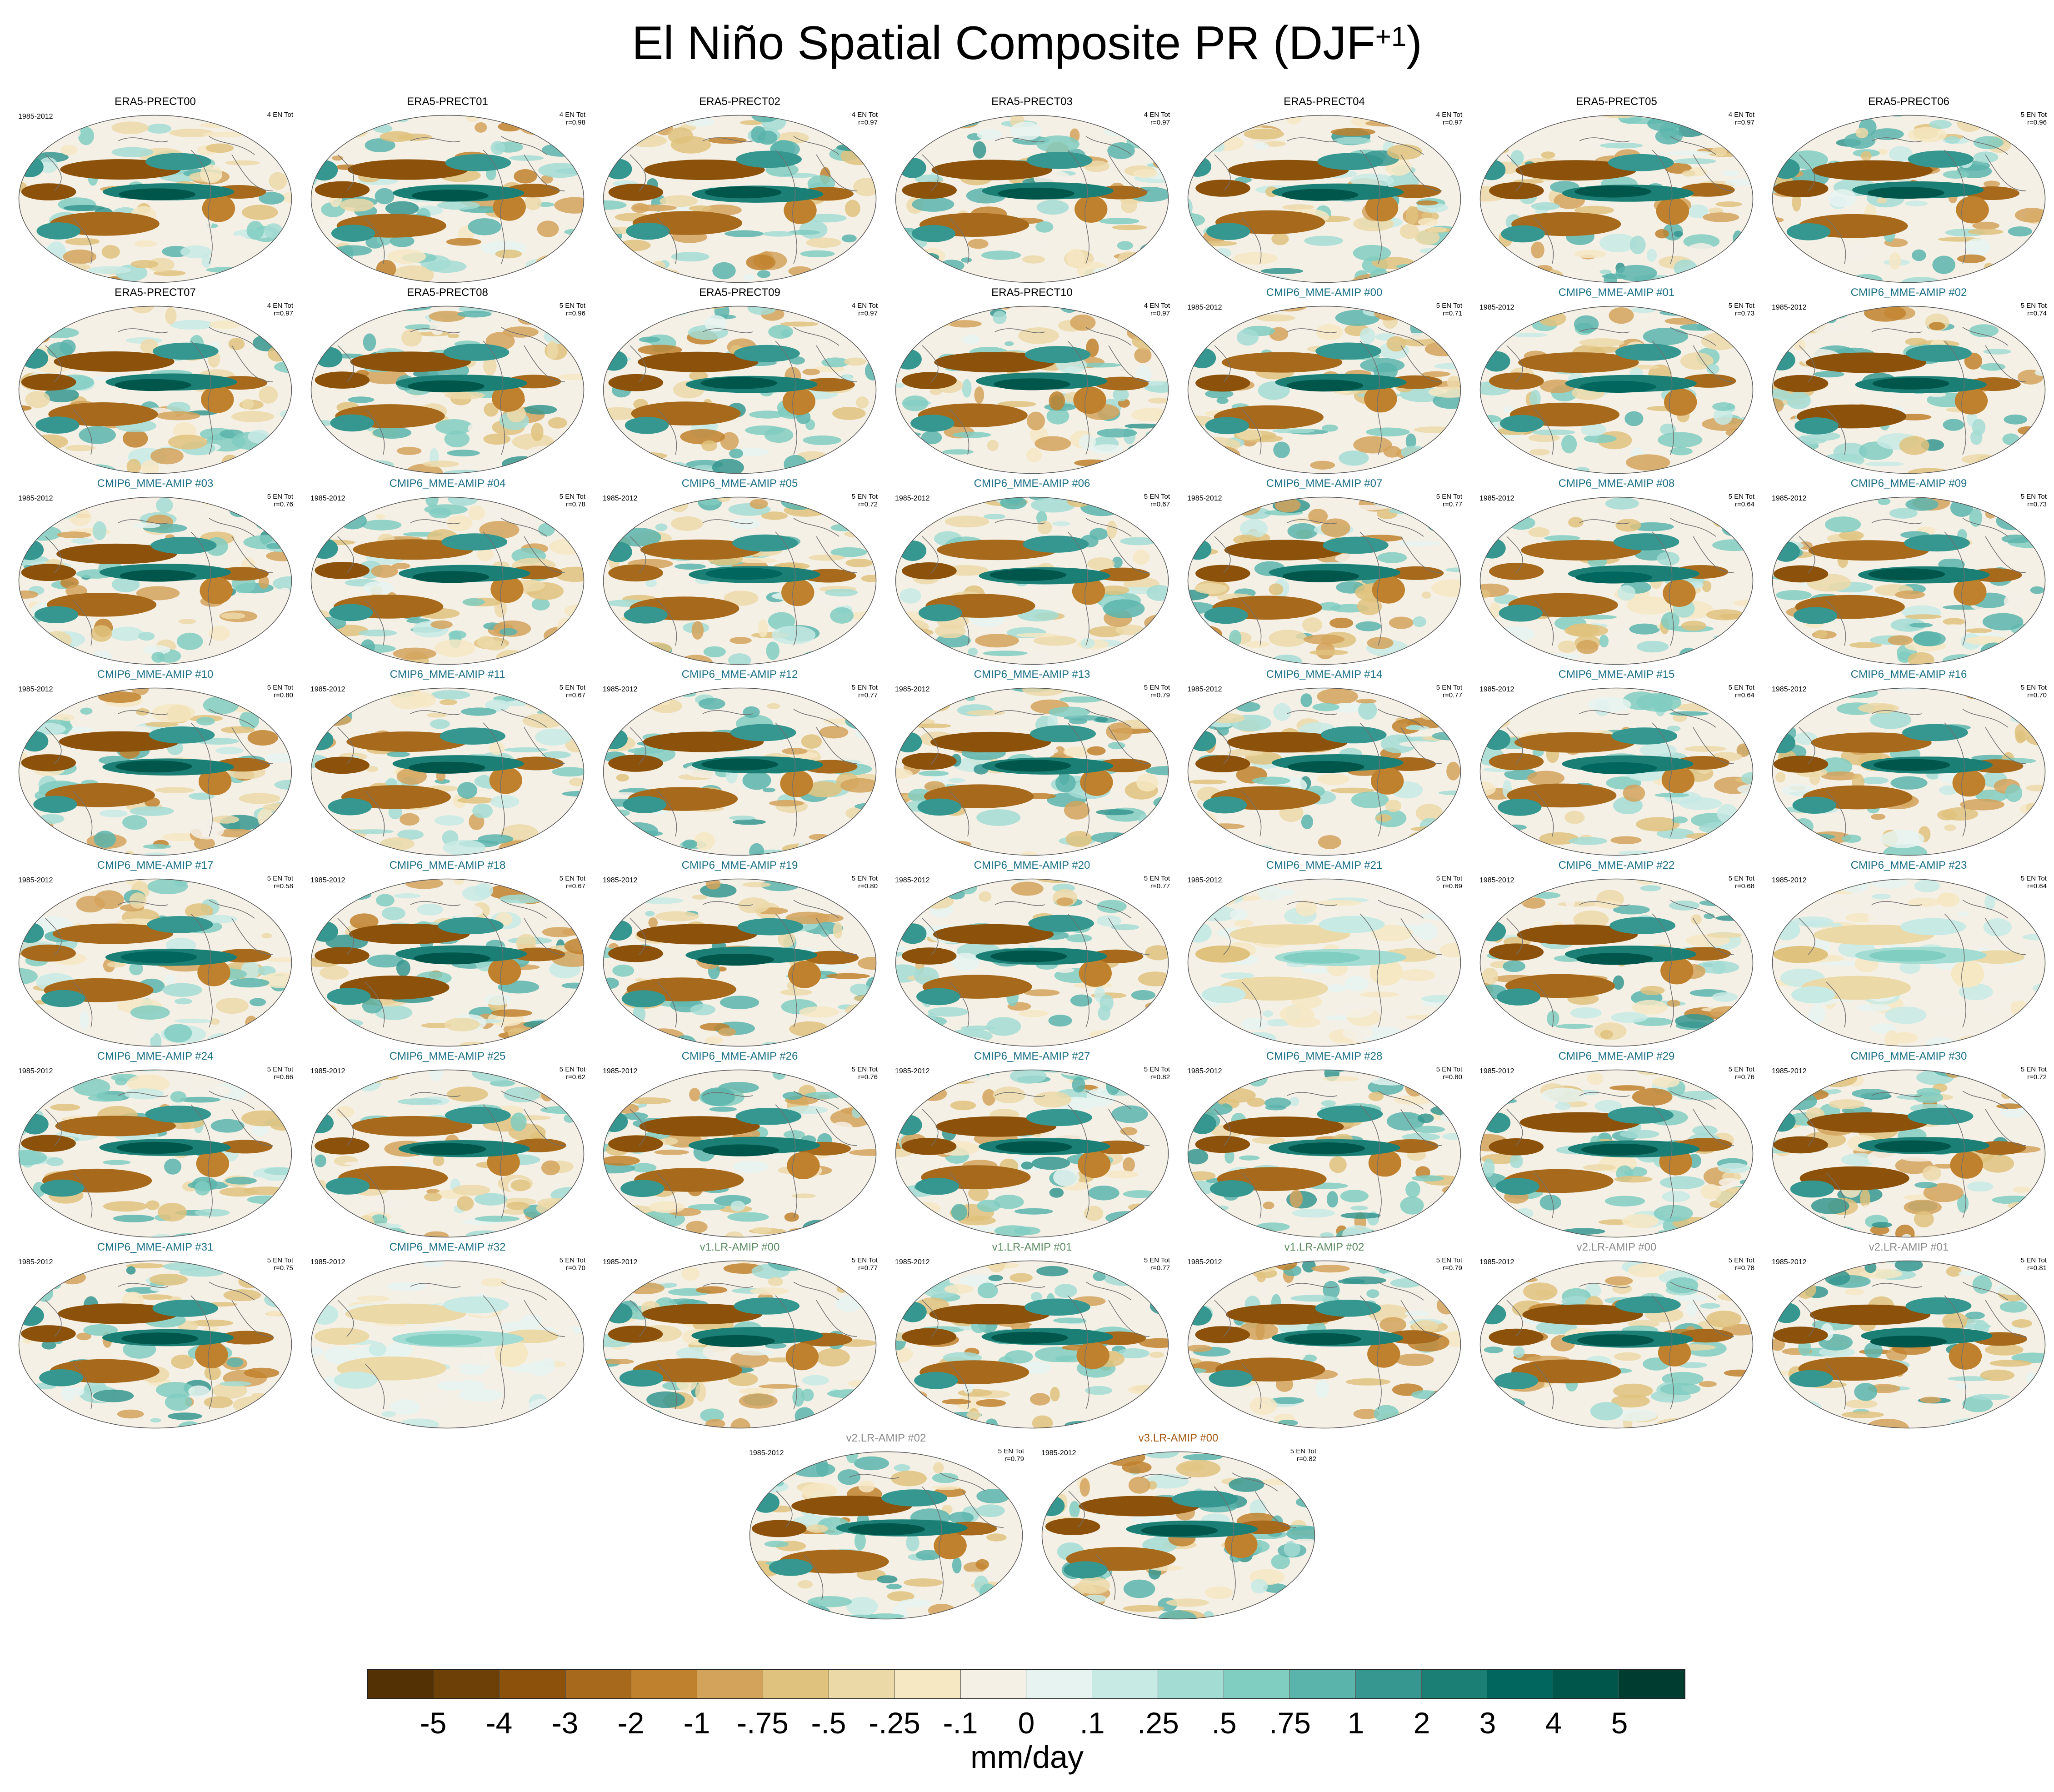  What do you see at coordinates (575, 1077) in the screenshot?
I see `panel-stat-correlation: r=0.62` at bounding box center [575, 1077].